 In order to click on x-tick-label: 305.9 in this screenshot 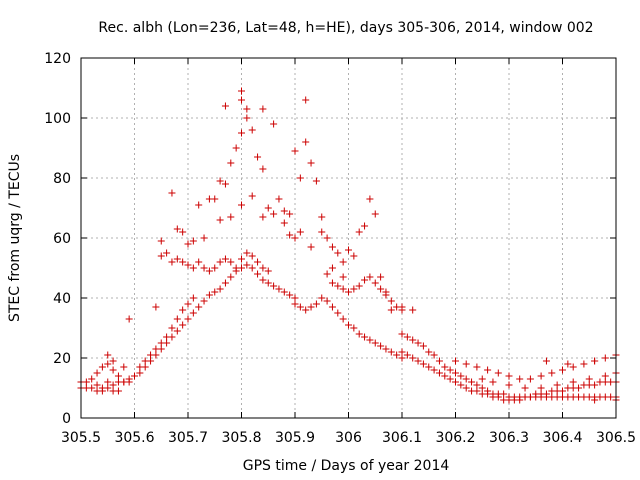, I will do `click(295, 438)`.